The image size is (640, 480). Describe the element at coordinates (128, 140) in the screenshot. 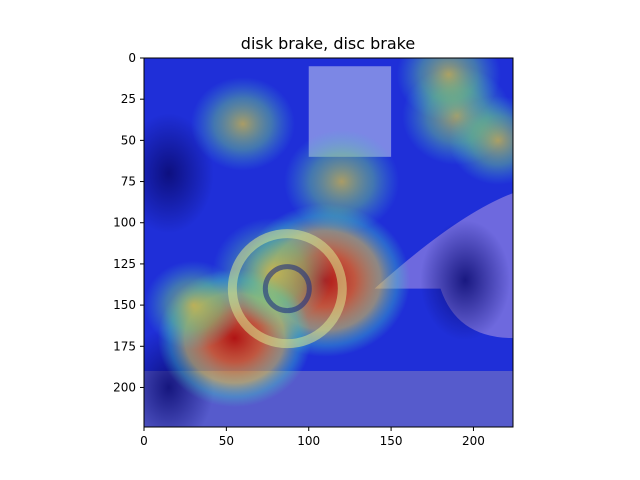

I see `y-tick-label: 50` at that location.